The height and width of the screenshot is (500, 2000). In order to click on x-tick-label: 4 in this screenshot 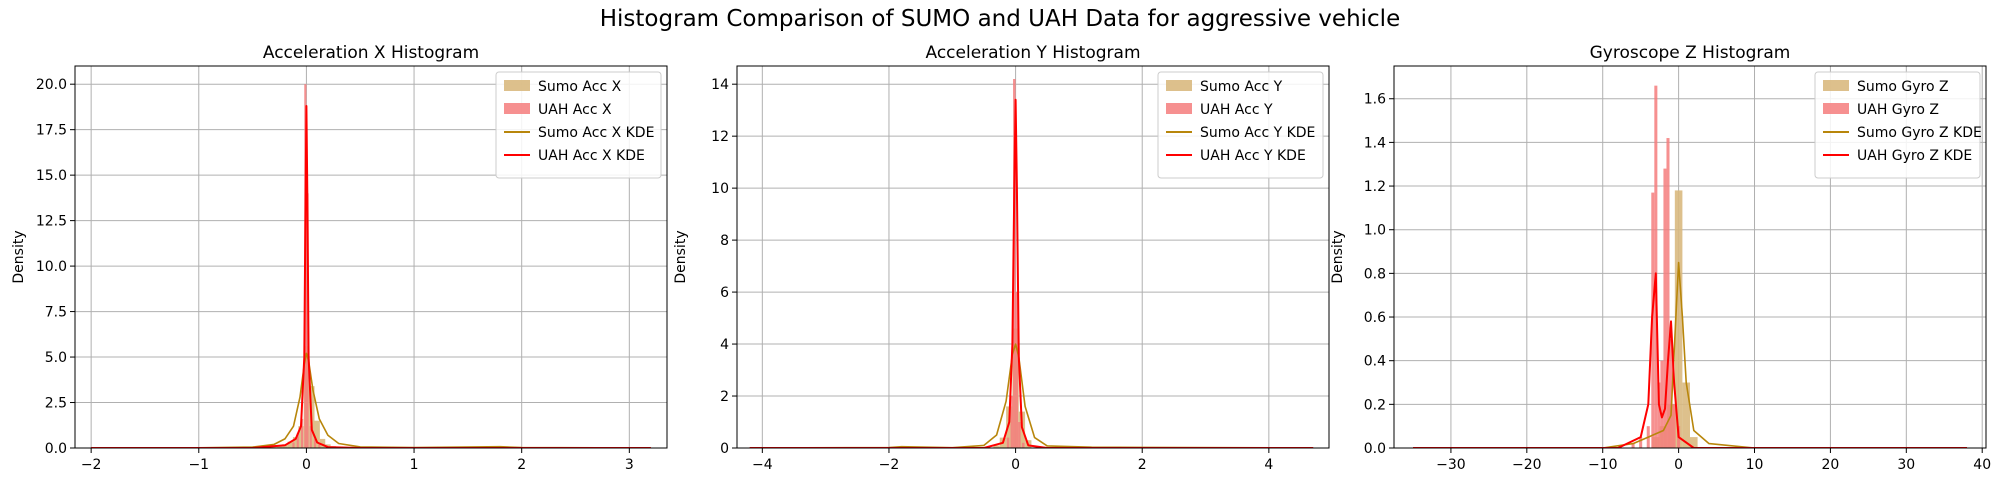, I will do `click(1268, 465)`.